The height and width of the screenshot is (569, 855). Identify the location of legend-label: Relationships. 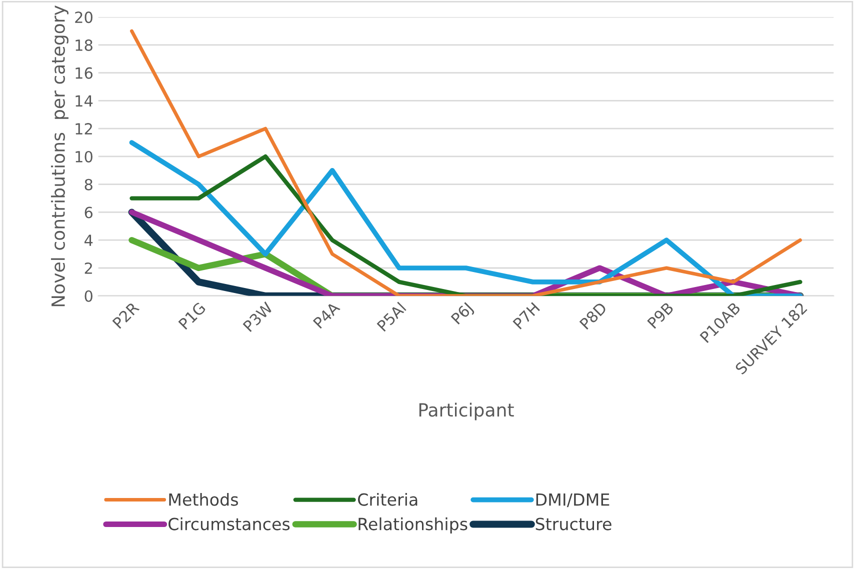
(413, 525).